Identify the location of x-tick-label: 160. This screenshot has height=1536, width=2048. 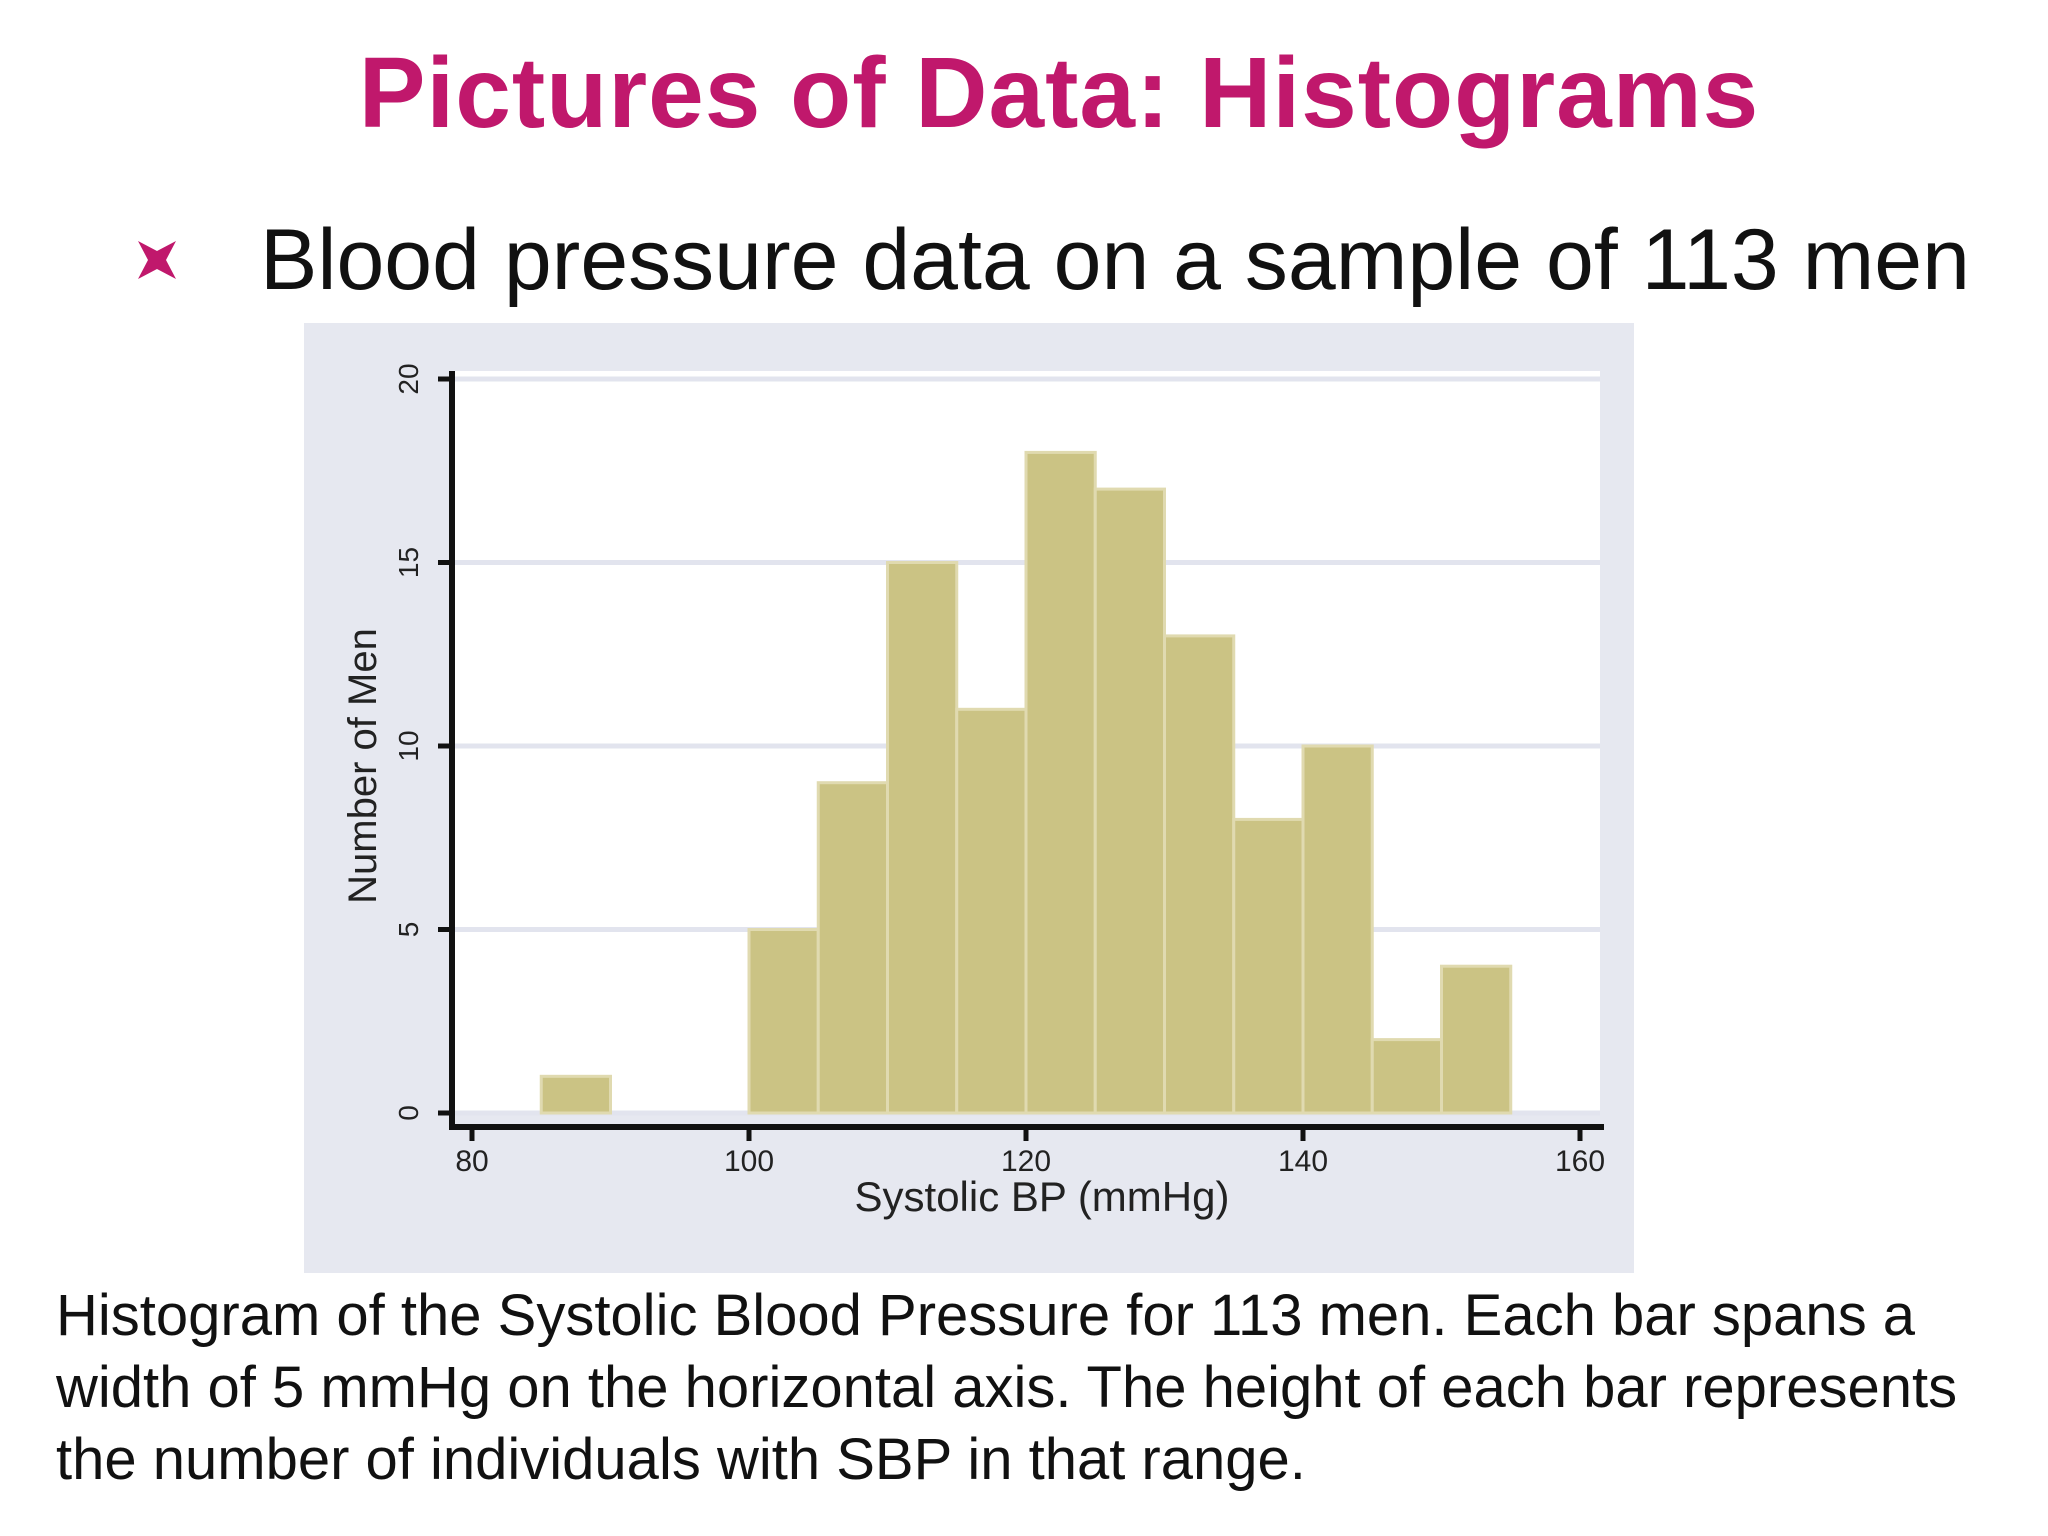
(1580, 1161).